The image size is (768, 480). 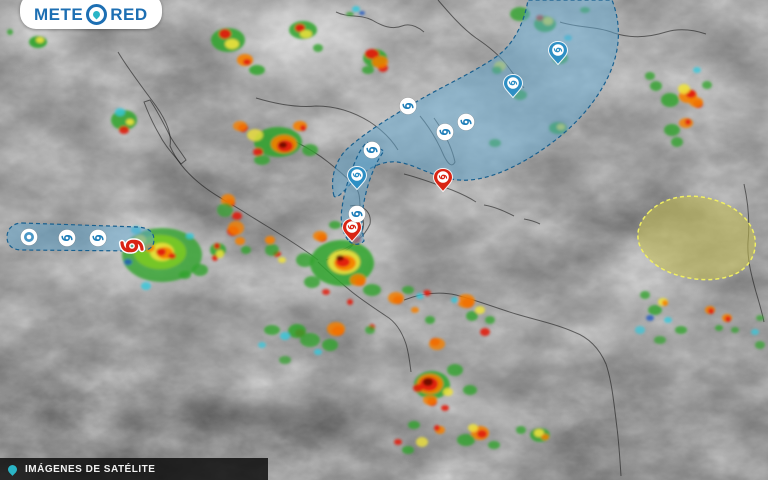 I want to click on logo-drop-icon, so click(x=97, y=14).